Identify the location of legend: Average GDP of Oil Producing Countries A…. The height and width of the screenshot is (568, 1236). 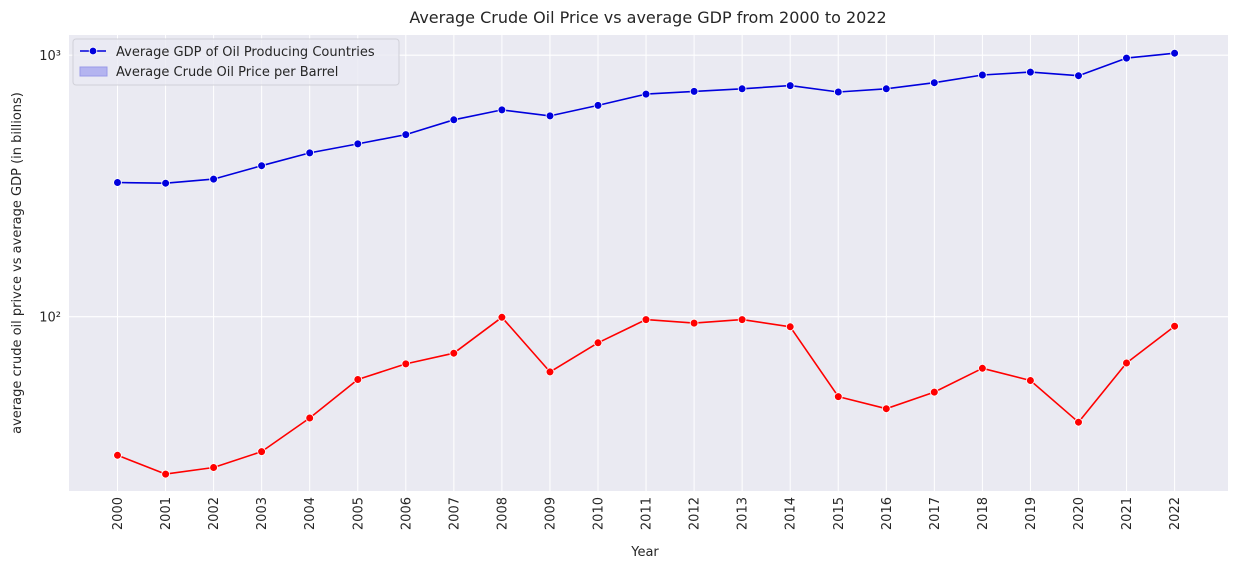
(236, 62).